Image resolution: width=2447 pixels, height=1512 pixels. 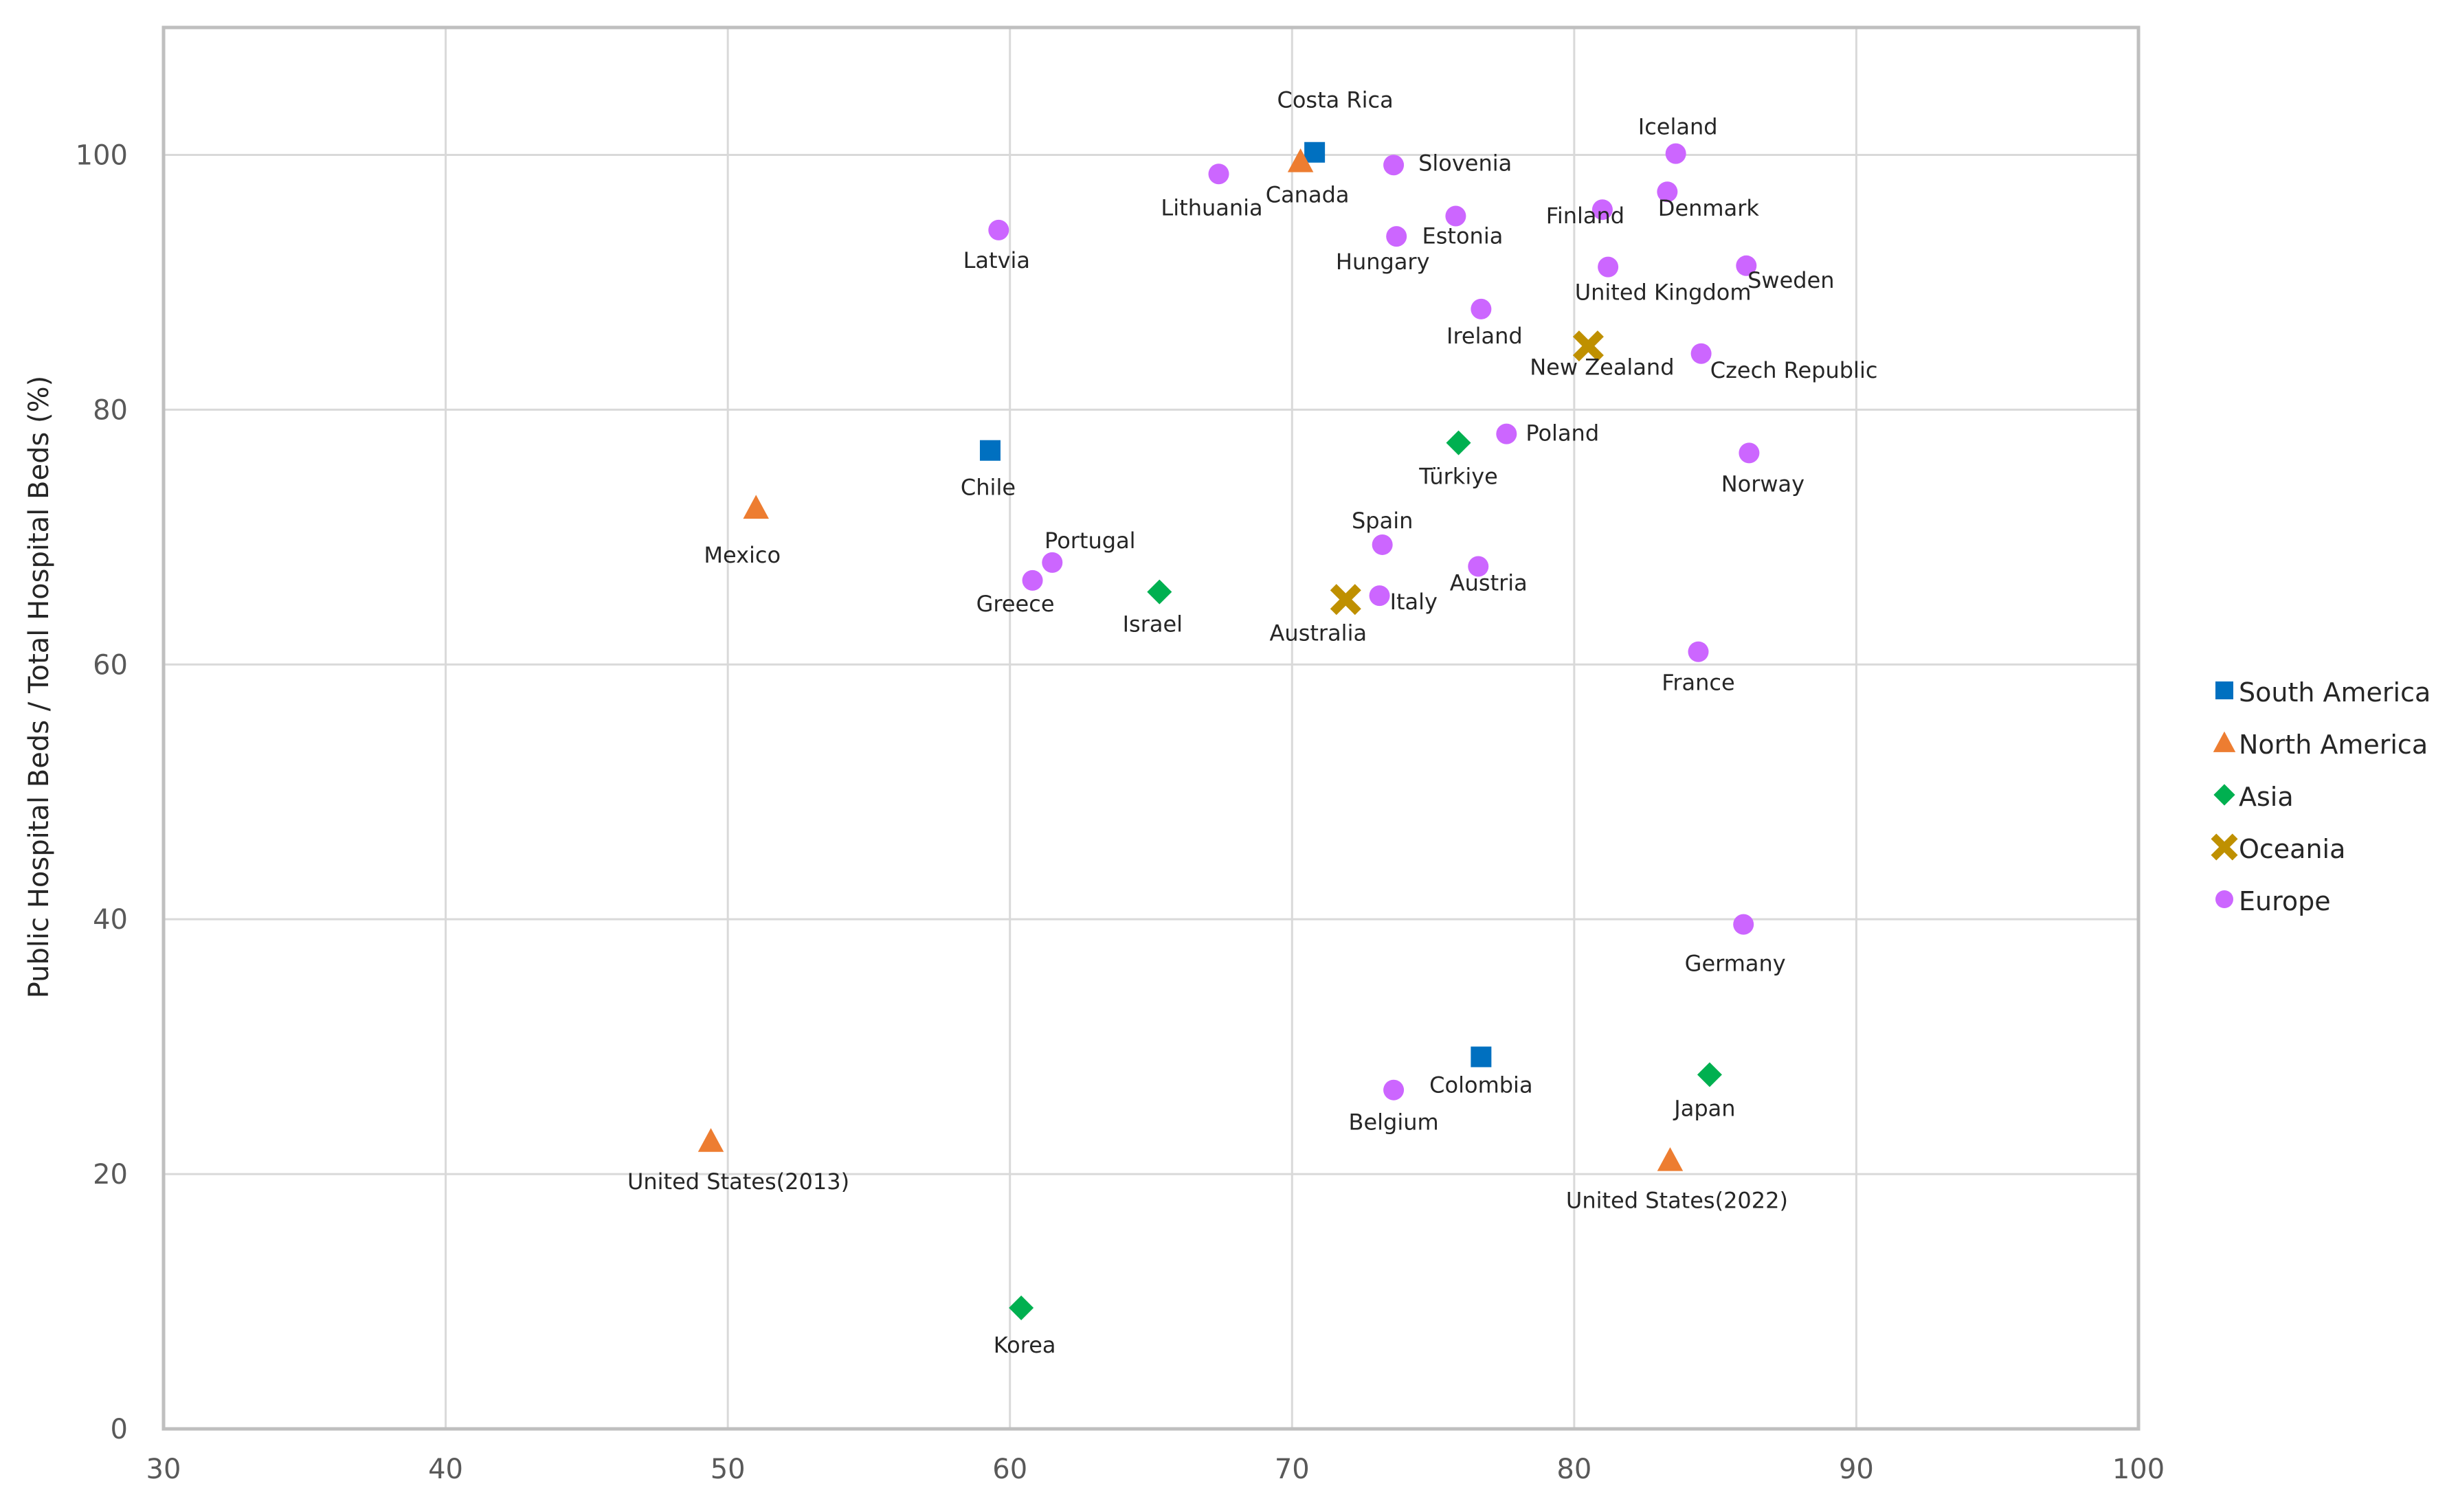 What do you see at coordinates (1308, 195) in the screenshot?
I see `point-label-canada: Canada` at bounding box center [1308, 195].